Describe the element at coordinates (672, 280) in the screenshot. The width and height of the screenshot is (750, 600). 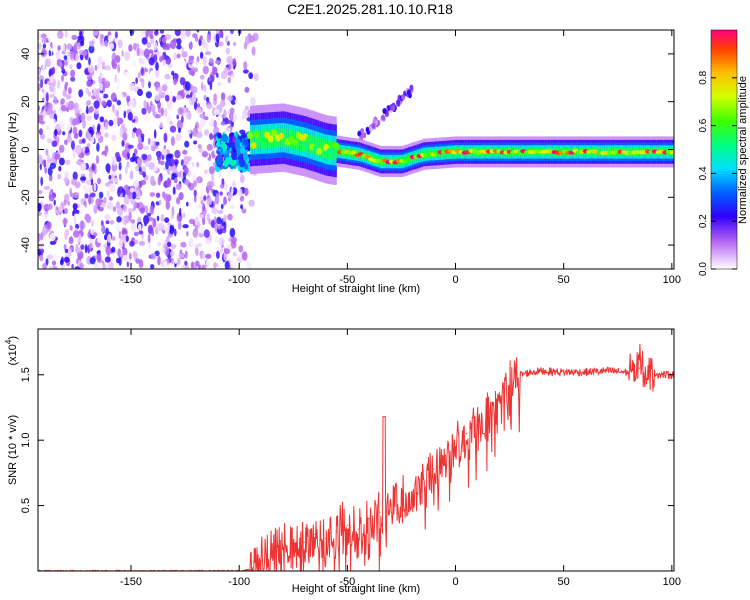
I see `spectrogram-x-tick-label: 100` at that location.